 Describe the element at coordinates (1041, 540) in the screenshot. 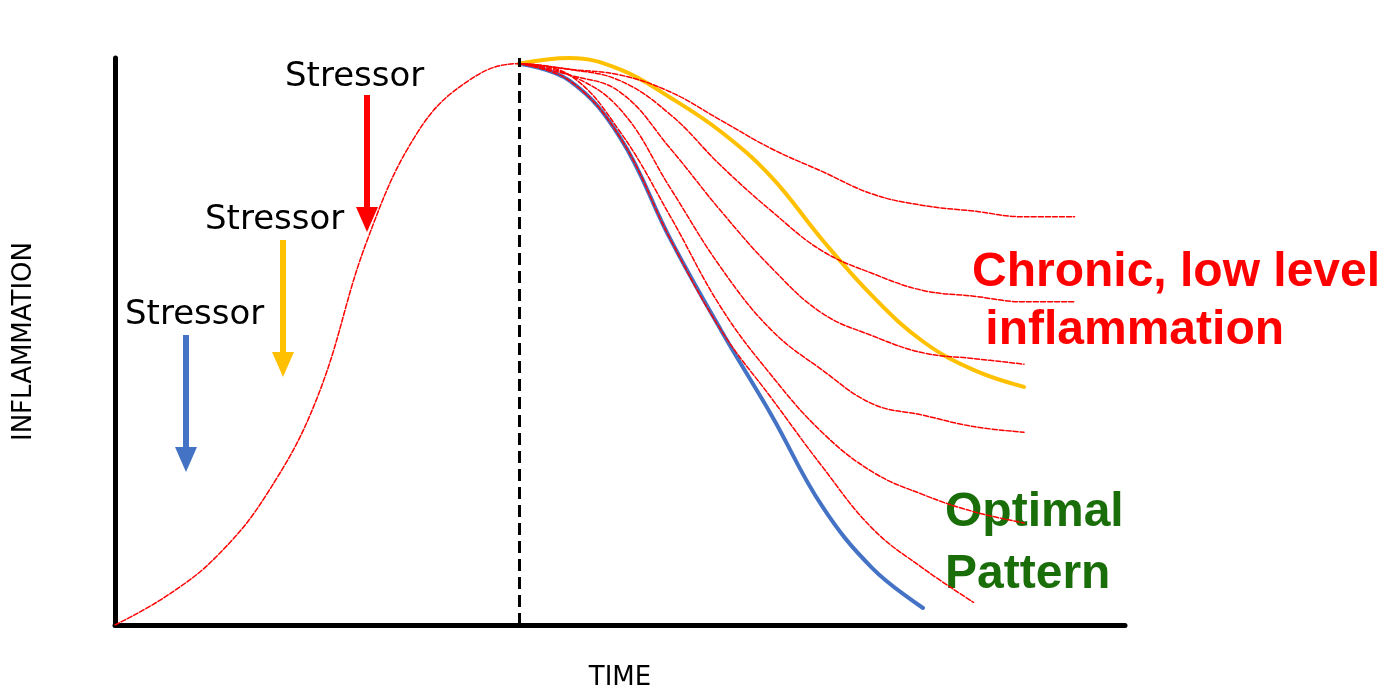

I see `annotation: Optimal Pattern` at that location.